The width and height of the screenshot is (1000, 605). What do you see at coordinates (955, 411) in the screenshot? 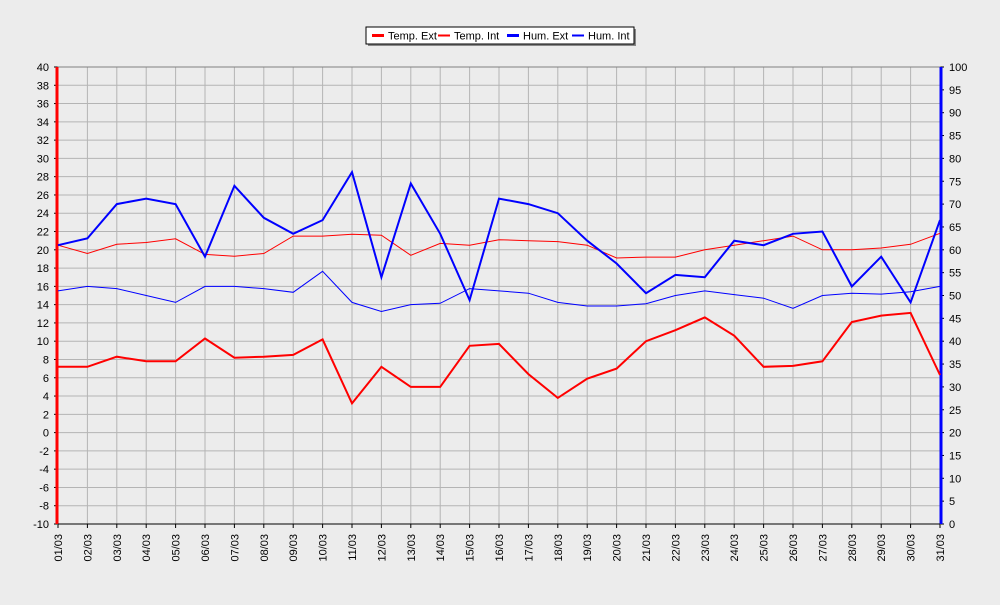
I see `right-axis-tick-label: 25` at bounding box center [955, 411].